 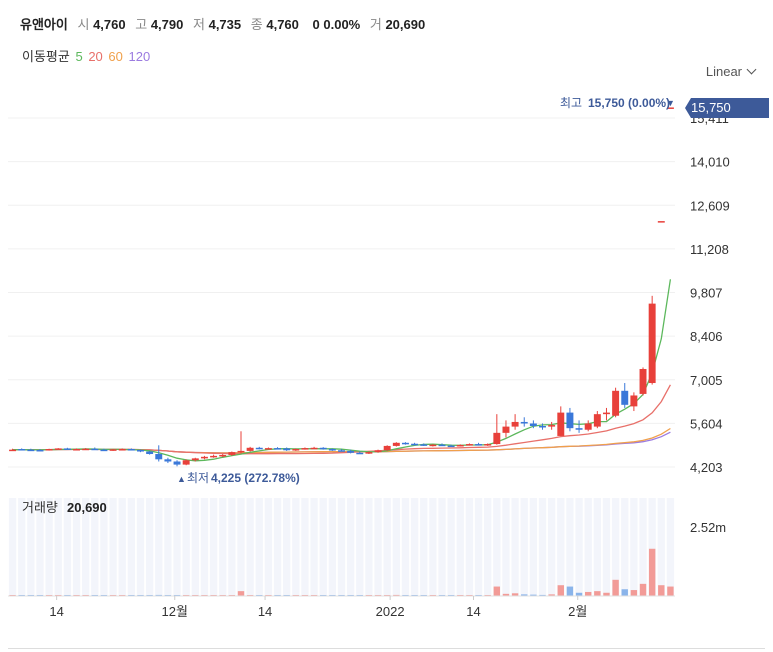 I want to click on low-annotation-value: 4,225 (272.78%), so click(x=255, y=478).